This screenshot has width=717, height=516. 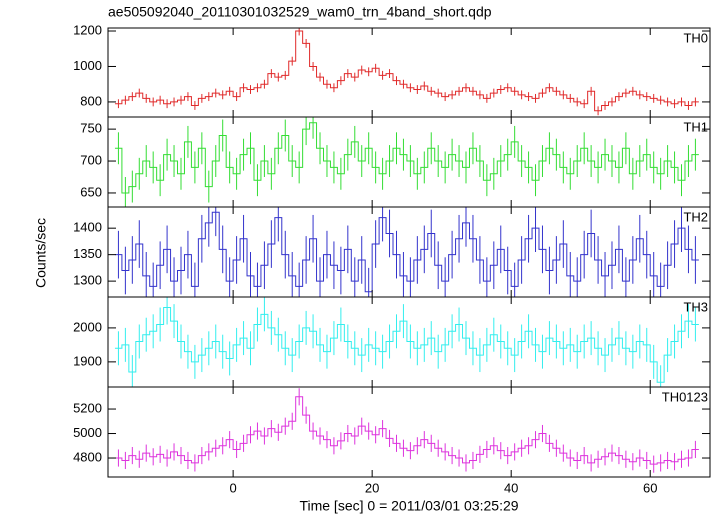 I want to click on y-tick-label: 1300, so click(x=87, y=280).